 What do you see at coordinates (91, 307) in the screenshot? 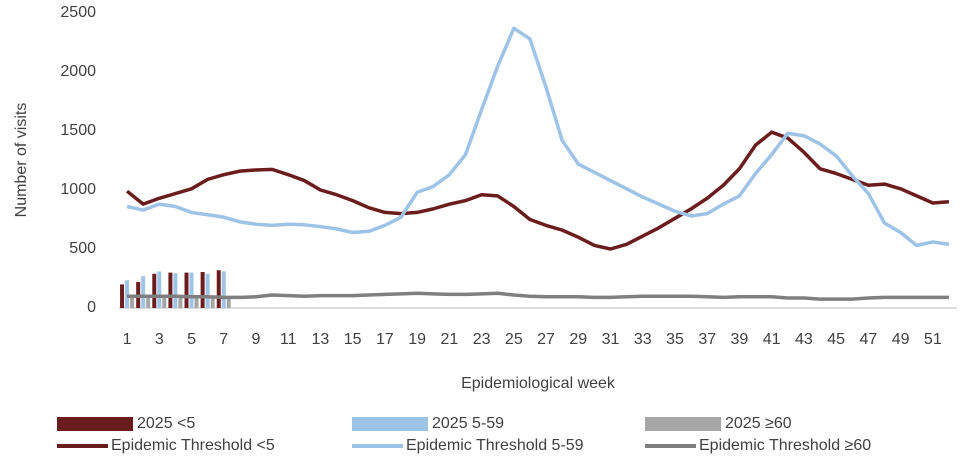
I see `y-tick-label: 0` at bounding box center [91, 307].